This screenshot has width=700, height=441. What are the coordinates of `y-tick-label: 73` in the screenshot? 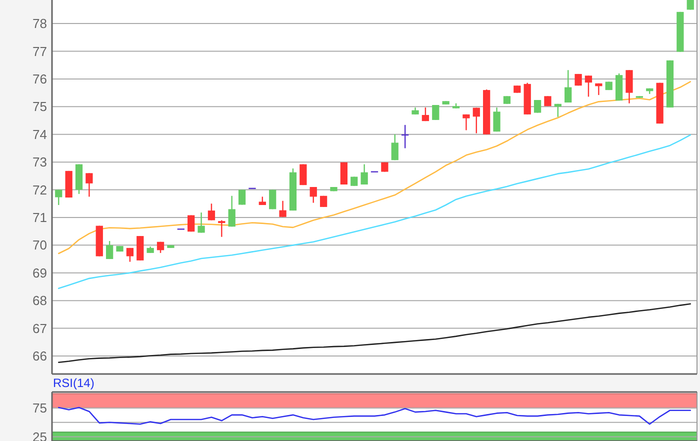 It's located at (39, 162).